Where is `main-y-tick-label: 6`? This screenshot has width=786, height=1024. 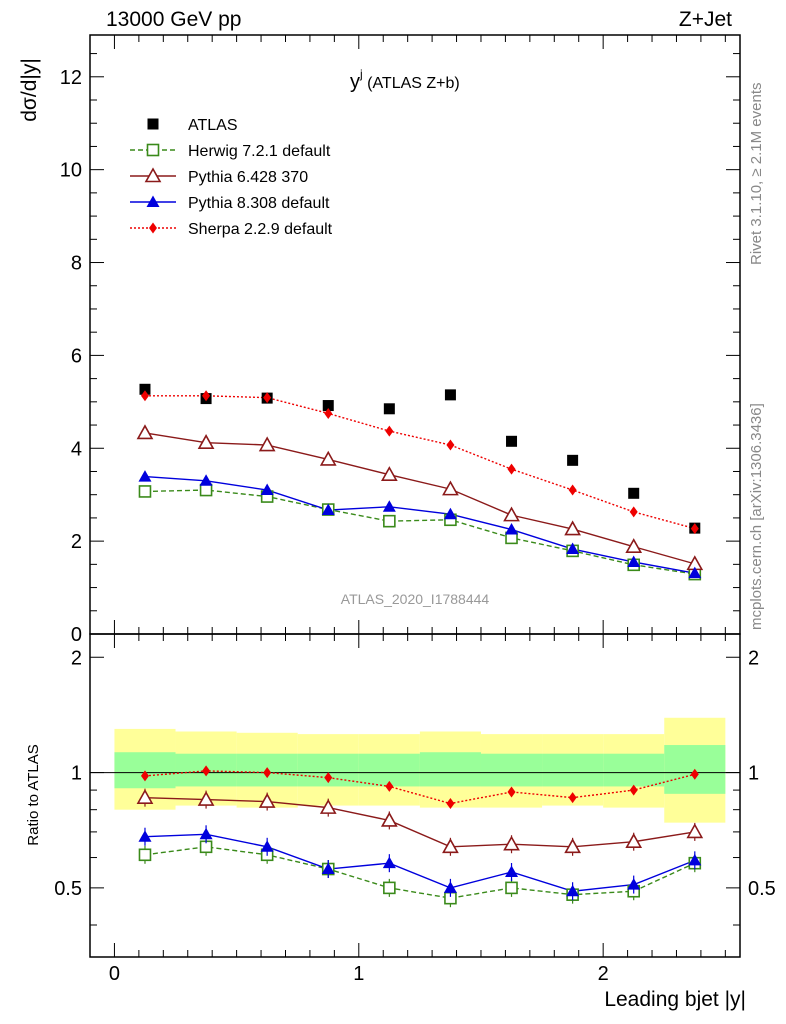
main-y-tick-label: 6 is located at coordinates (76, 356).